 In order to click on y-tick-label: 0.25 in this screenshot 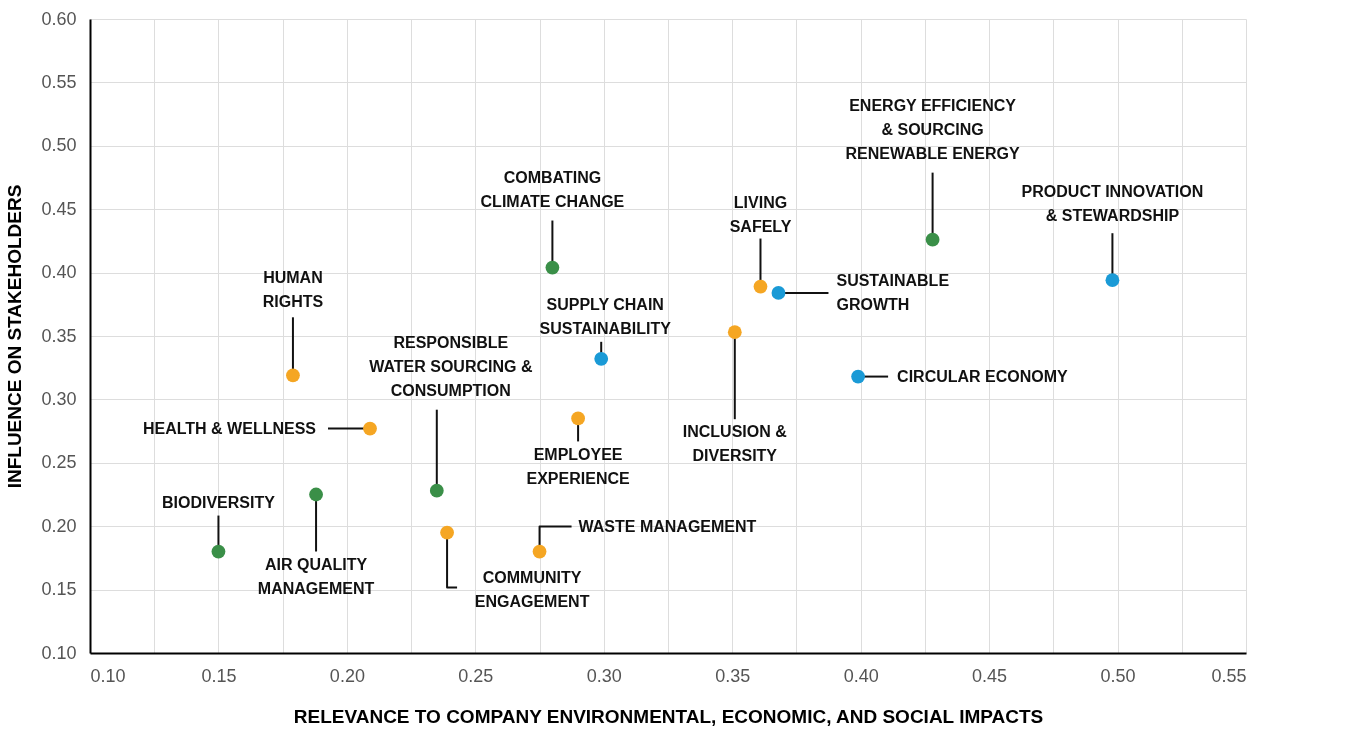, I will do `click(59, 462)`.